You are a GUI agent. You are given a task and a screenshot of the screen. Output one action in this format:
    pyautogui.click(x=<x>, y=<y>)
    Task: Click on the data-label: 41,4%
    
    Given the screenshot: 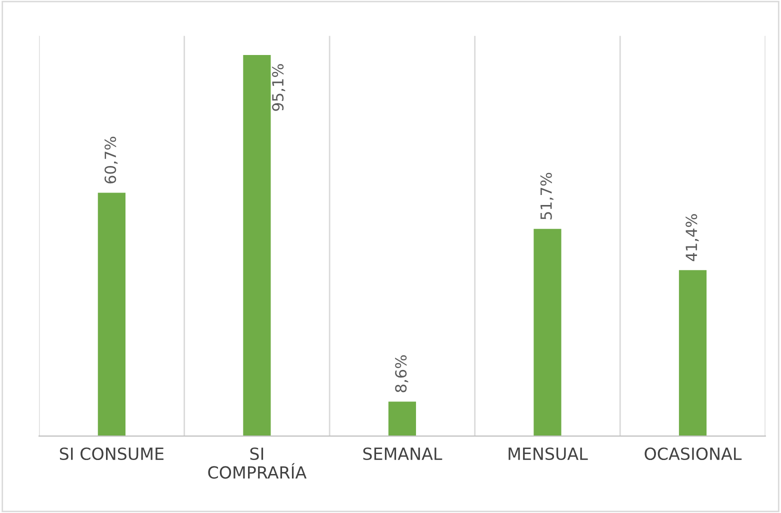 What is the action you would take?
    pyautogui.click(x=692, y=238)
    